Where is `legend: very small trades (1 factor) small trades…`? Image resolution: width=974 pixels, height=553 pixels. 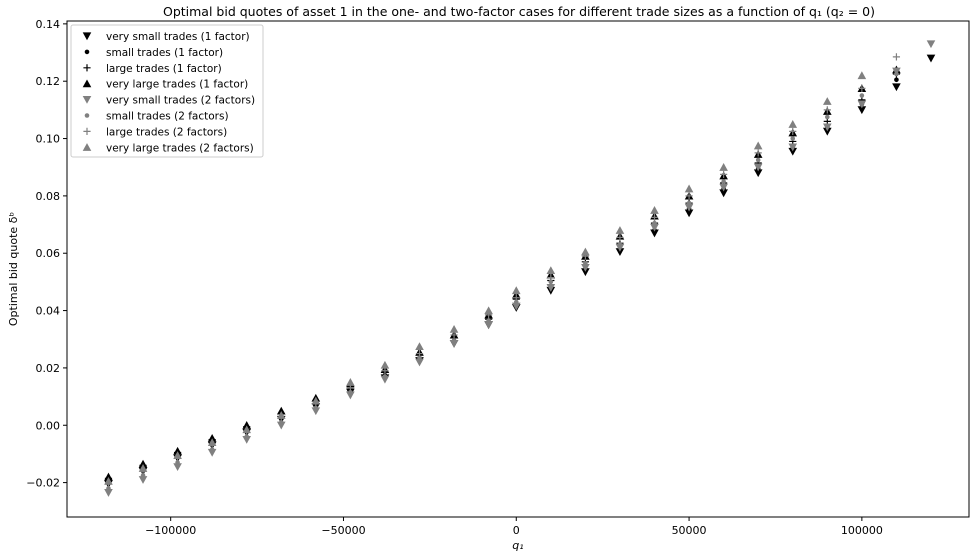
legend: very small trades (1 factor) small trades… is located at coordinates (167, 91).